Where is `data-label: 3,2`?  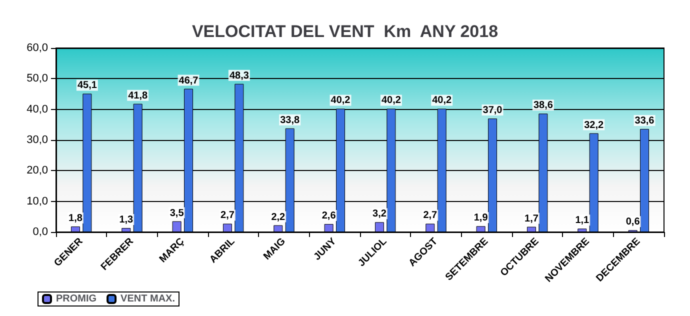
data-label: 3,2 is located at coordinates (379, 214).